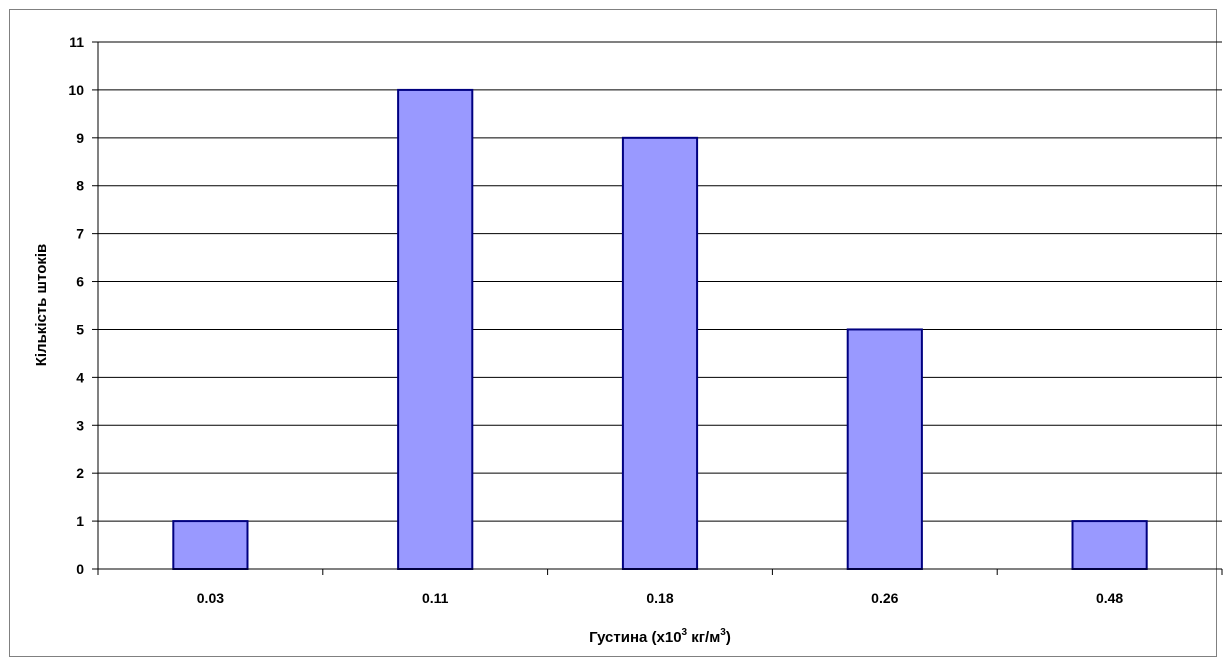  Describe the element at coordinates (80, 377) in the screenshot. I see `y-tick-label: 4` at that location.